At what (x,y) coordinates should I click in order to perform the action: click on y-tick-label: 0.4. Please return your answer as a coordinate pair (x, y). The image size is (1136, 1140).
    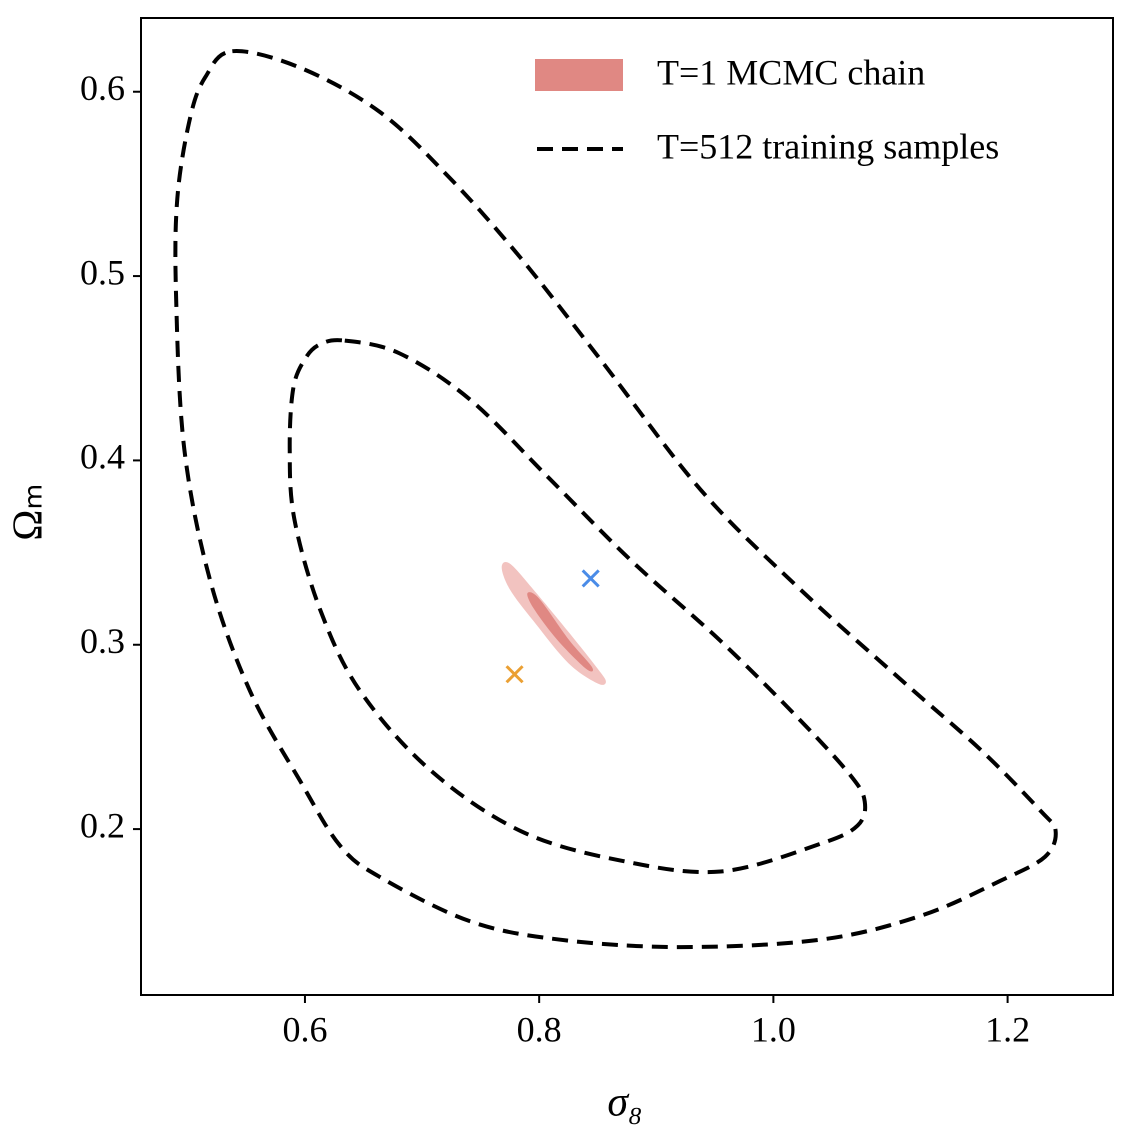
    Looking at the image, I should click on (102, 457).